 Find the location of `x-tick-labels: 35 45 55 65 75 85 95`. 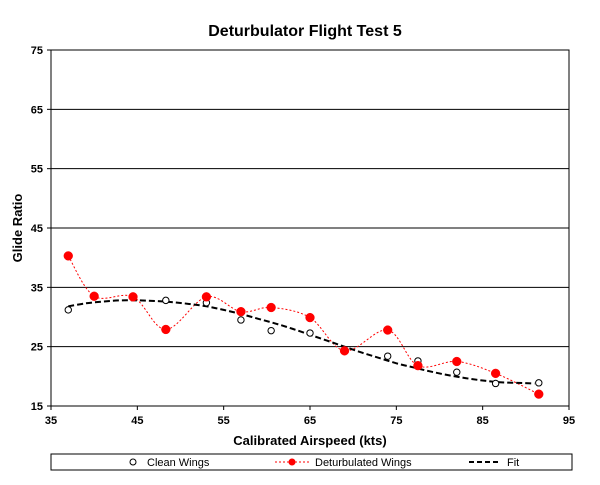

x-tick-labels: 35 45 55 65 75 85 95 is located at coordinates (310, 421).